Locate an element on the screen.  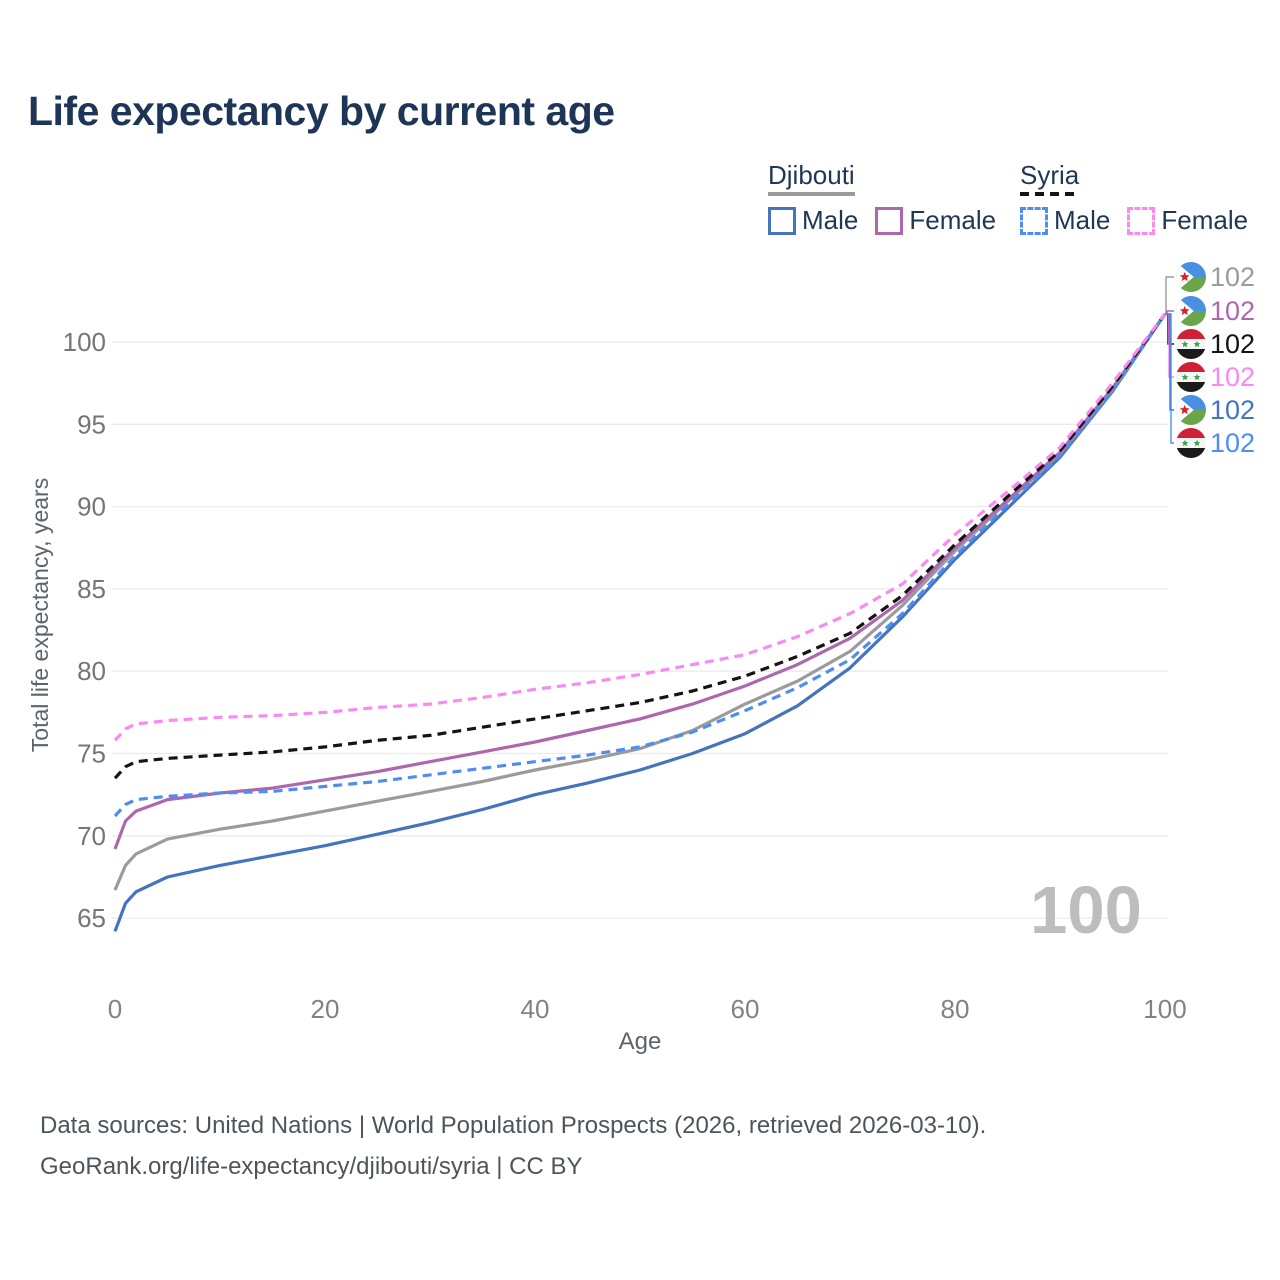
legend-line-sample-syria is located at coordinates (1050, 194).